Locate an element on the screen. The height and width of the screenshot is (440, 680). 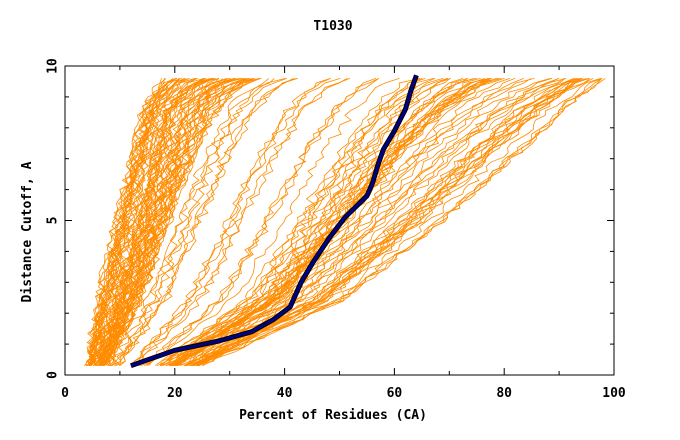
chart-title: T1030 is located at coordinates (332, 26).